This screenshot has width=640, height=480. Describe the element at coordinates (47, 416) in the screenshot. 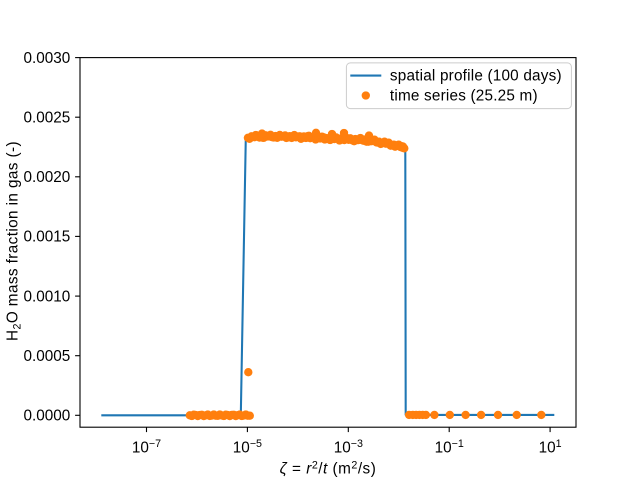

I see `svg-text: 0.0000` at that location.